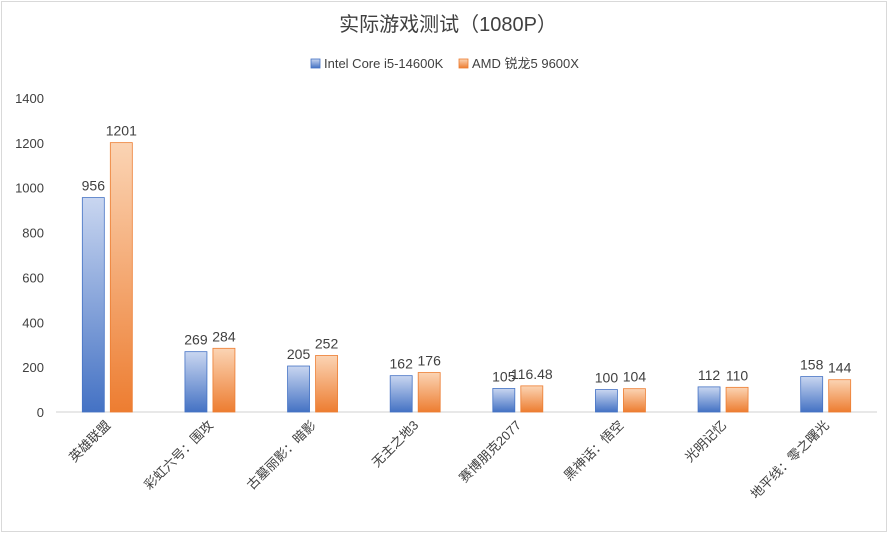 Image resolution: width=890 pixels, height=535 pixels. Describe the element at coordinates (299, 354) in the screenshot. I see `data-label-intel: 205` at that location.